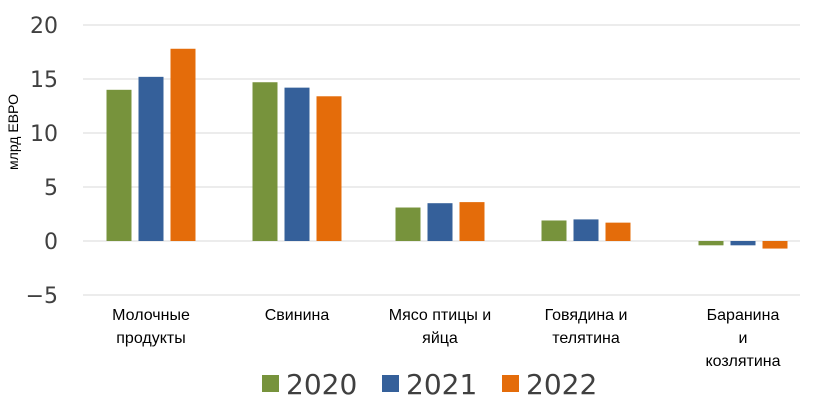 The image size is (820, 415). Describe the element at coordinates (13, 132) in the screenshot. I see `y-axis-label: млрд ЕВРО` at that location.